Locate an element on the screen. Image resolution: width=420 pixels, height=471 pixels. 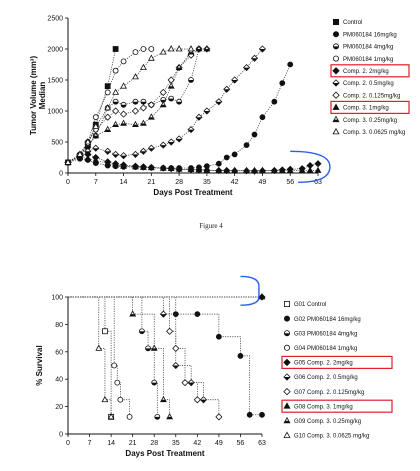
y-tick-label: 500 is located at coordinates (57, 143).